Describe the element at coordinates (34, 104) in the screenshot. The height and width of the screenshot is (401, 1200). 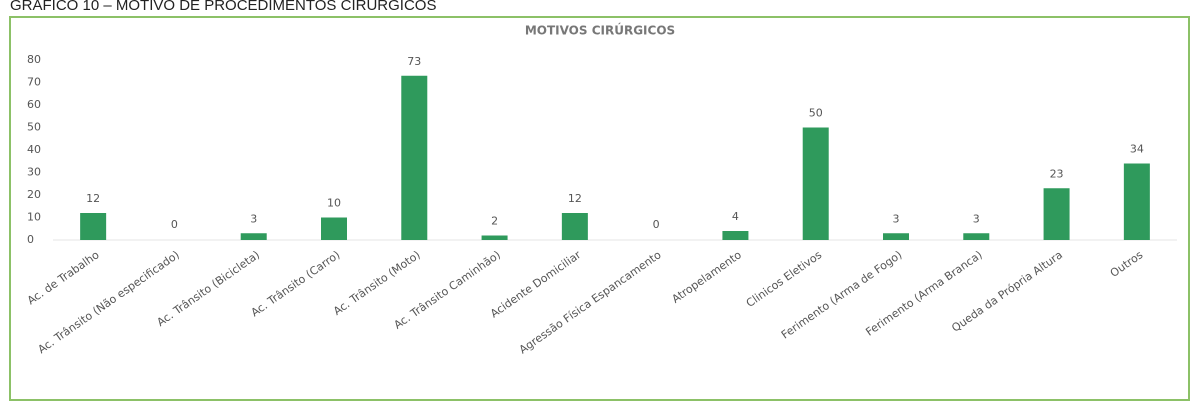
I see `y-tick-label: 60` at that location.